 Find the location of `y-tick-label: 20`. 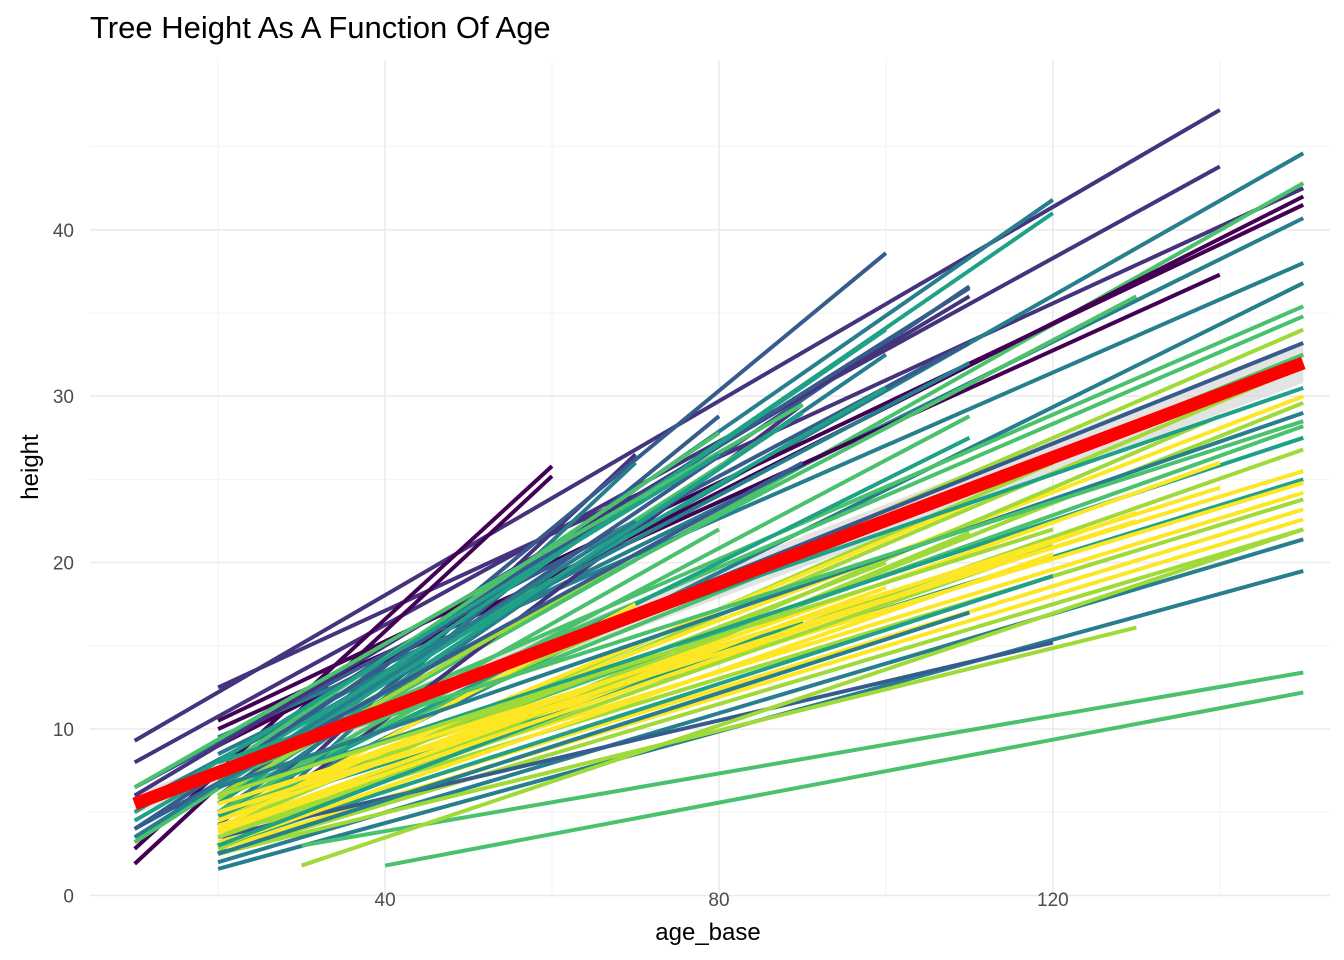

y-tick-label: 20 is located at coordinates (63, 564).